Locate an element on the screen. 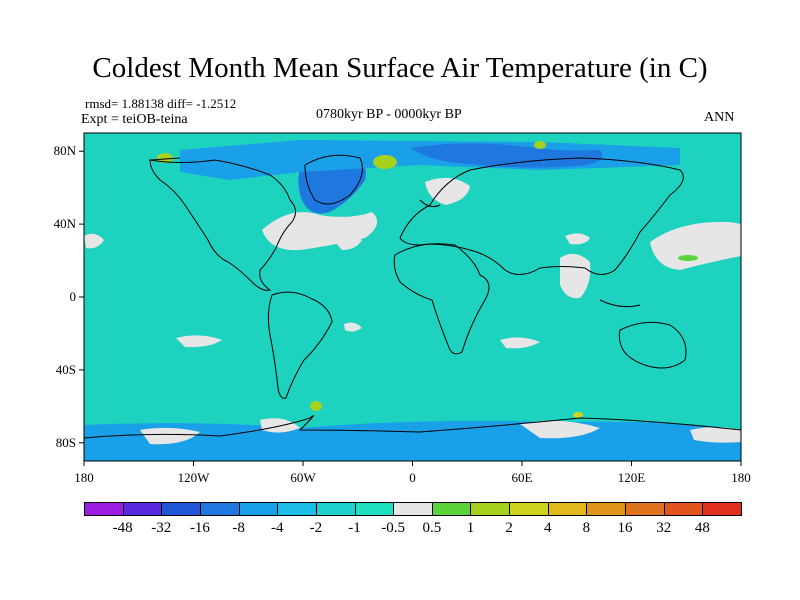 The height and width of the screenshot is (600, 800). colorbar-label: -1 is located at coordinates (354, 528).